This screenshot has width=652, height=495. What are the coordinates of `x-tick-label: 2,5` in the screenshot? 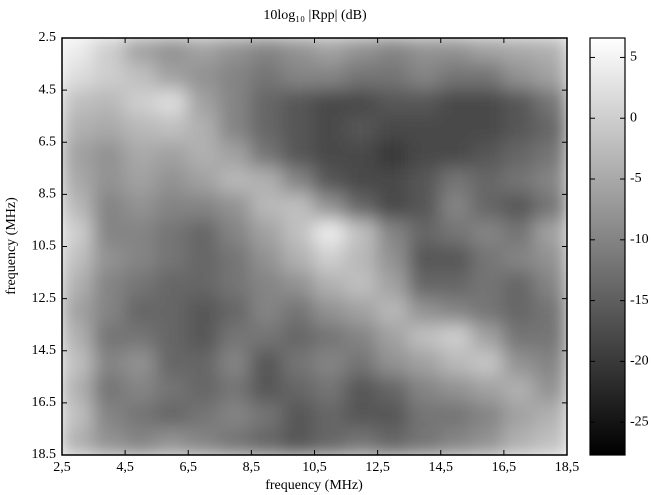 It's located at (62, 467).